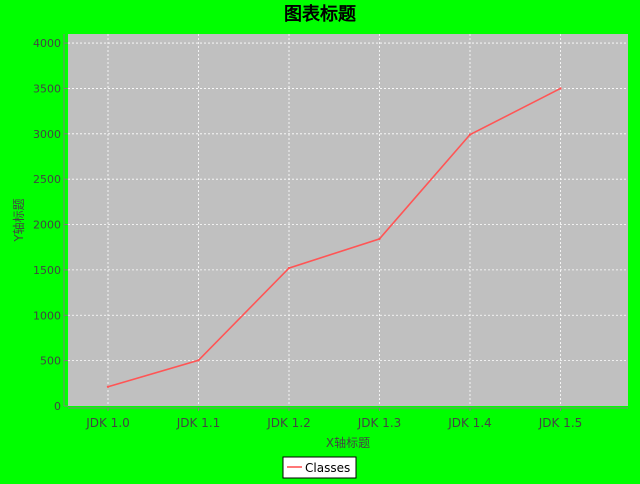 The height and width of the screenshot is (484, 640). What do you see at coordinates (47, 270) in the screenshot?
I see `y-tick-label: 1500` at bounding box center [47, 270].